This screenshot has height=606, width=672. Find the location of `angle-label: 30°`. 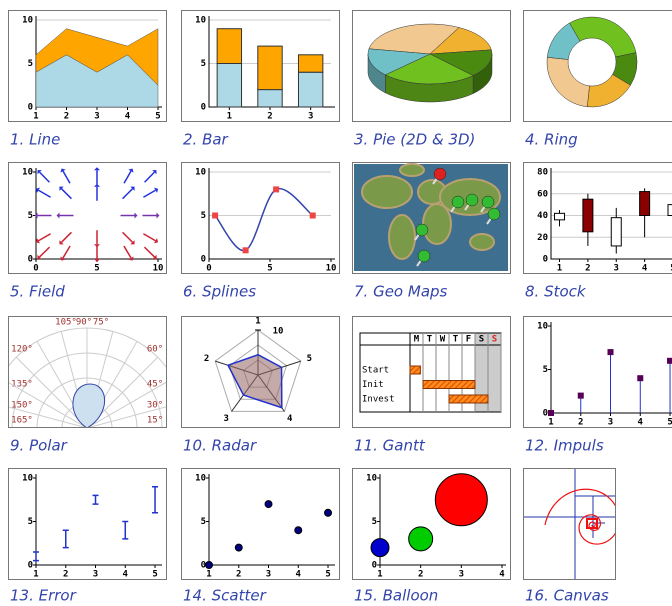

angle-label: 30° is located at coordinates (155, 406).